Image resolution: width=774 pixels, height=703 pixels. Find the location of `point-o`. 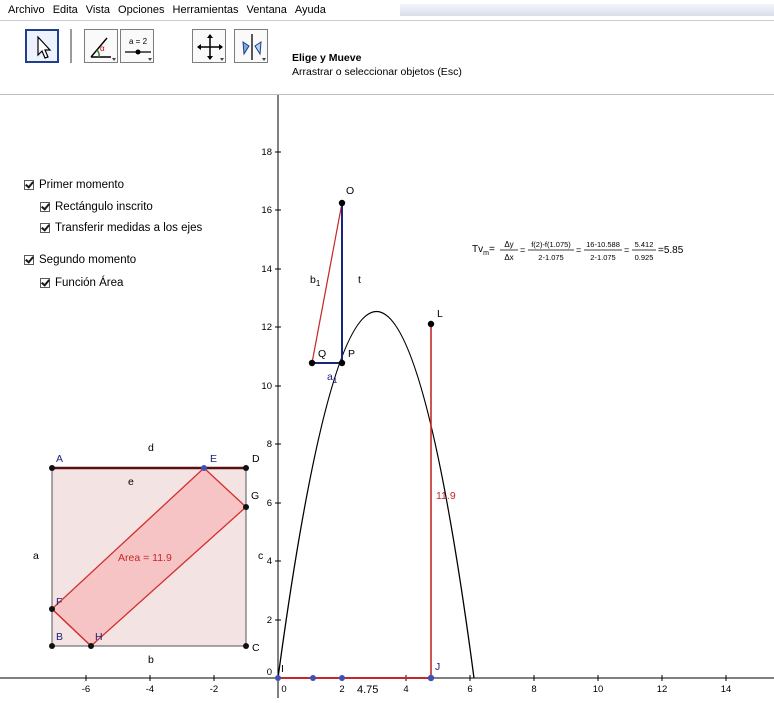

point-o is located at coordinates (342, 203).